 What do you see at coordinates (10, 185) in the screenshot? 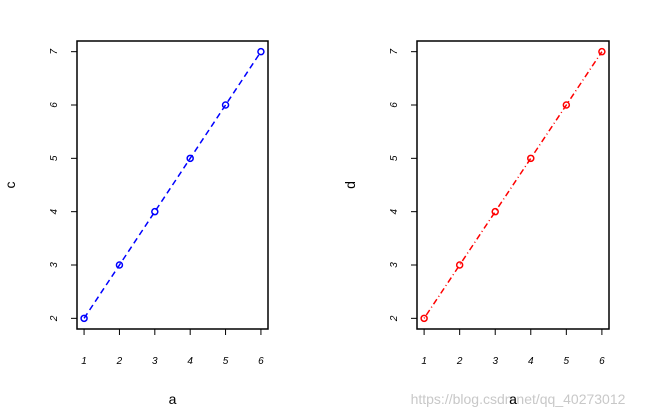
I see `y-axis-label: c` at bounding box center [10, 185].